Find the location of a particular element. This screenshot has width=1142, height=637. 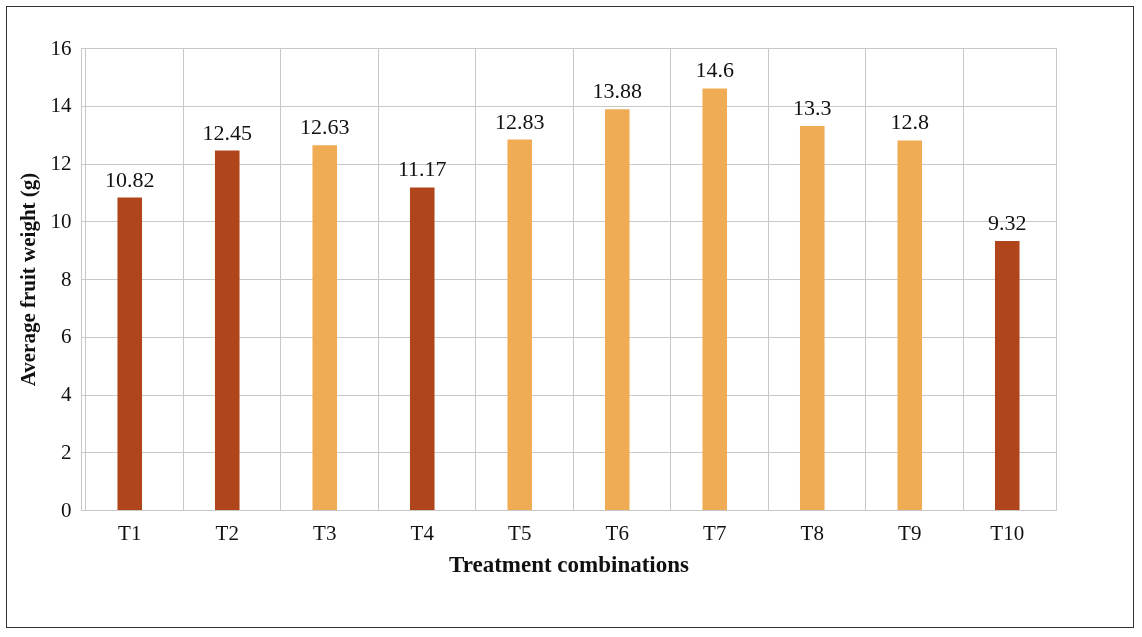

data-label: 12.83 is located at coordinates (520, 121).